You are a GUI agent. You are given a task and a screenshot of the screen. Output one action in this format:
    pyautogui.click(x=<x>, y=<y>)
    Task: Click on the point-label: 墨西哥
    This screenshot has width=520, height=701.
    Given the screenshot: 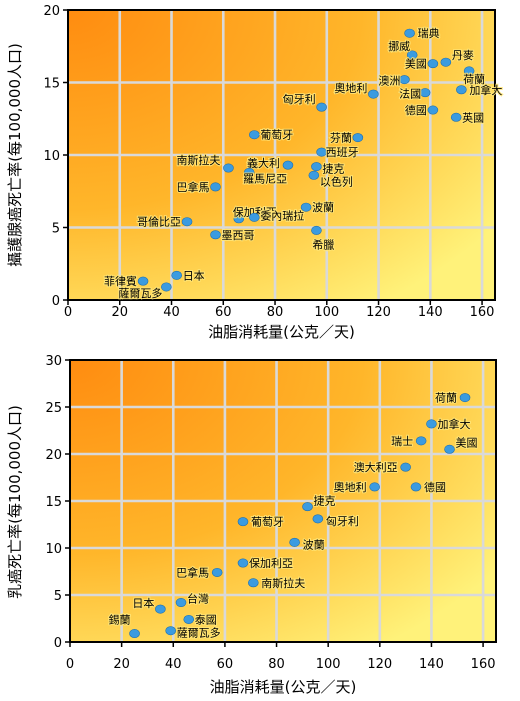 What is the action you would take?
    pyautogui.click(x=238, y=235)
    